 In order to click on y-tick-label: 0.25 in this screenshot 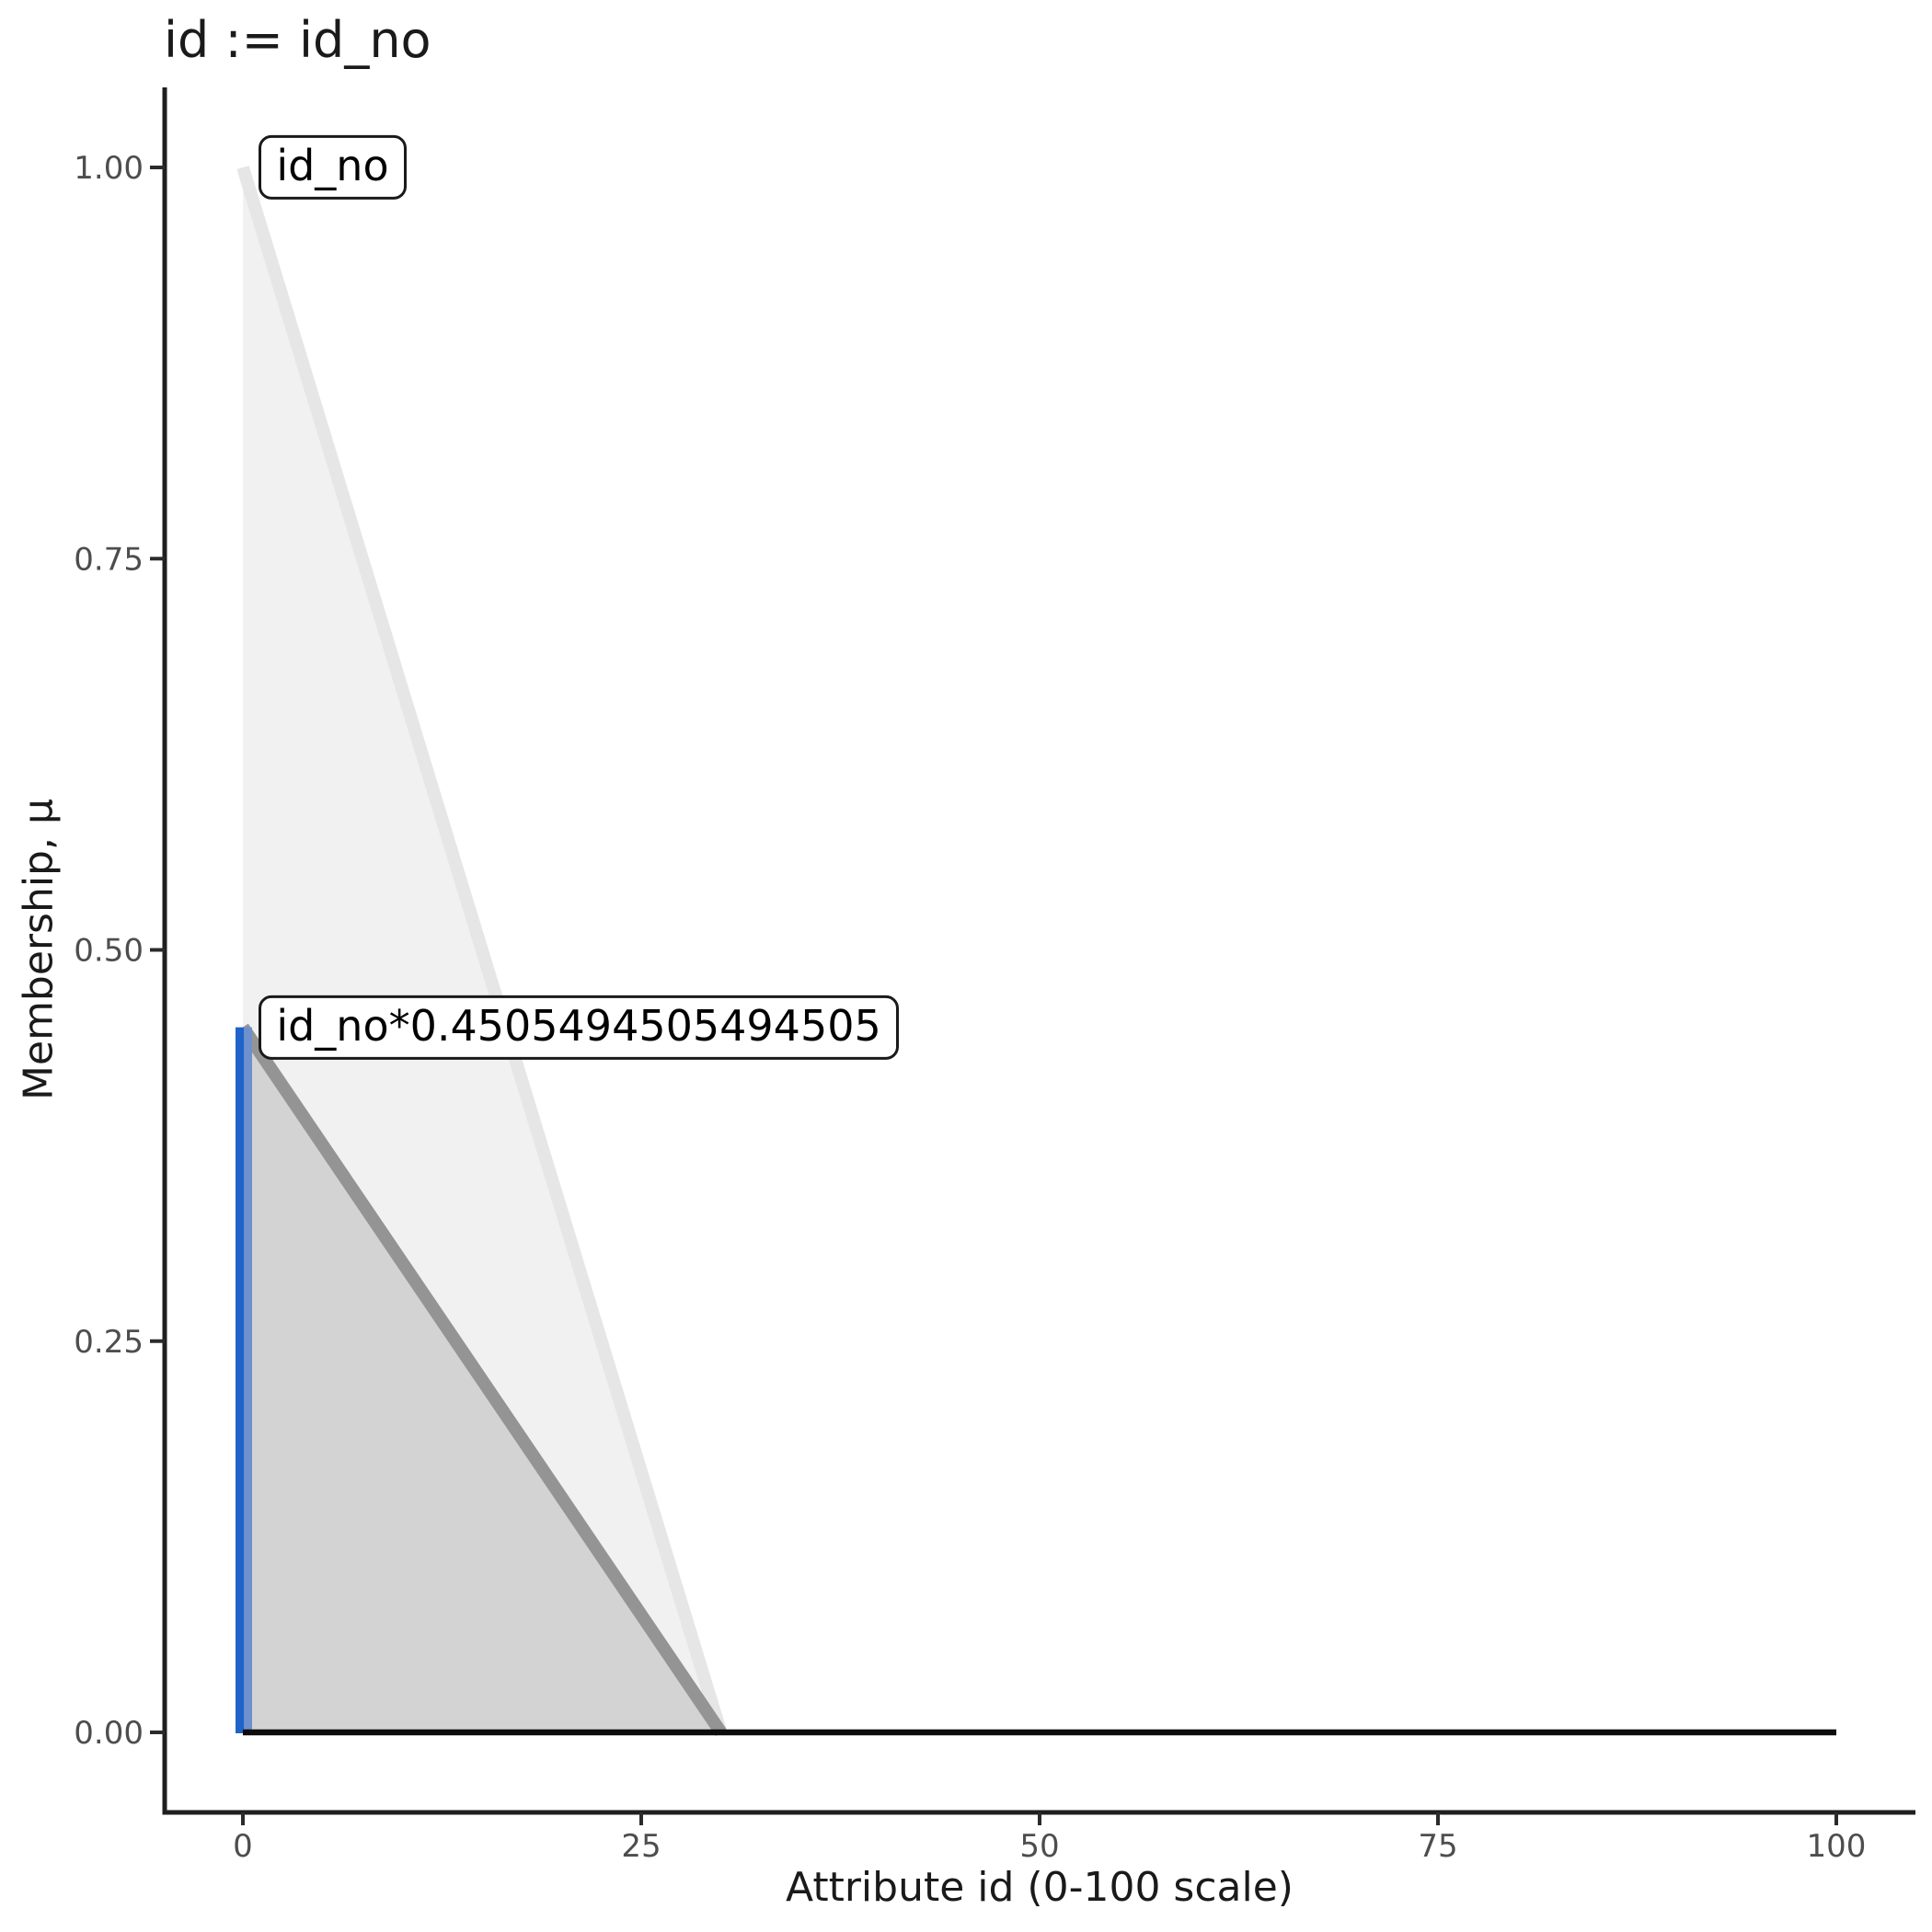, I will do `click(109, 1342)`.